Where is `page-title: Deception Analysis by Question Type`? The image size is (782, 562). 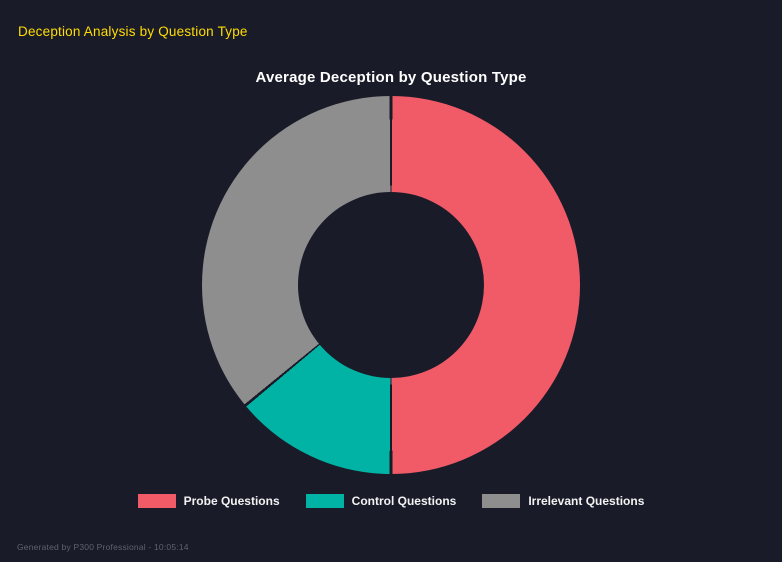 page-title: Deception Analysis by Question Type is located at coordinates (133, 31).